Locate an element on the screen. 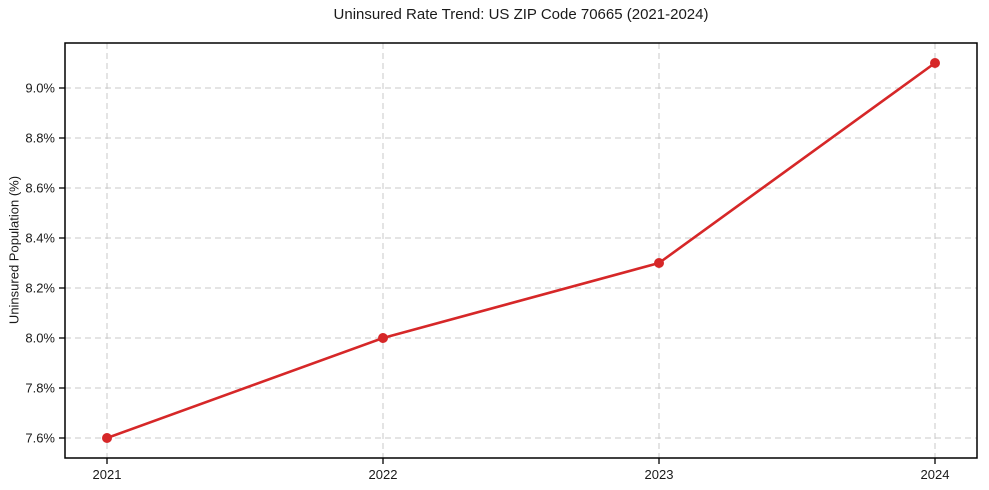 Image resolution: width=989 pixels, height=490 pixels. y-tick-label: 8.0% is located at coordinates (40, 338).